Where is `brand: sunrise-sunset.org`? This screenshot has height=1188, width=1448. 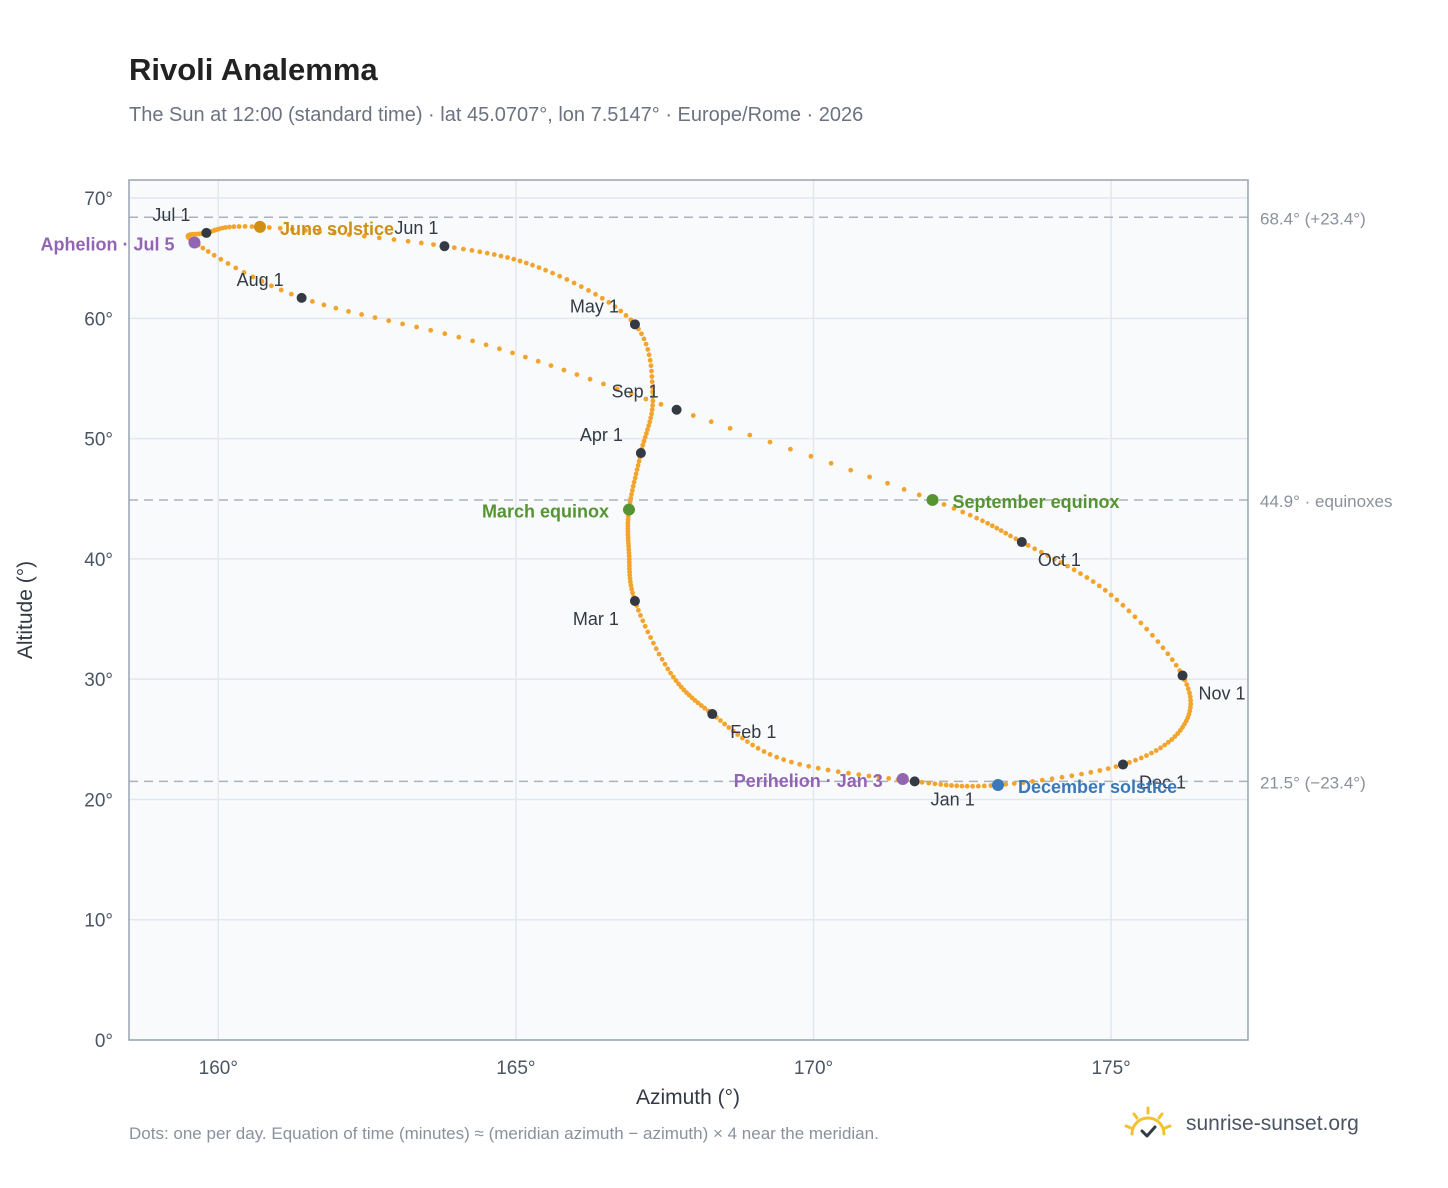 brand: sunrise-sunset.org is located at coordinates (1240, 1124).